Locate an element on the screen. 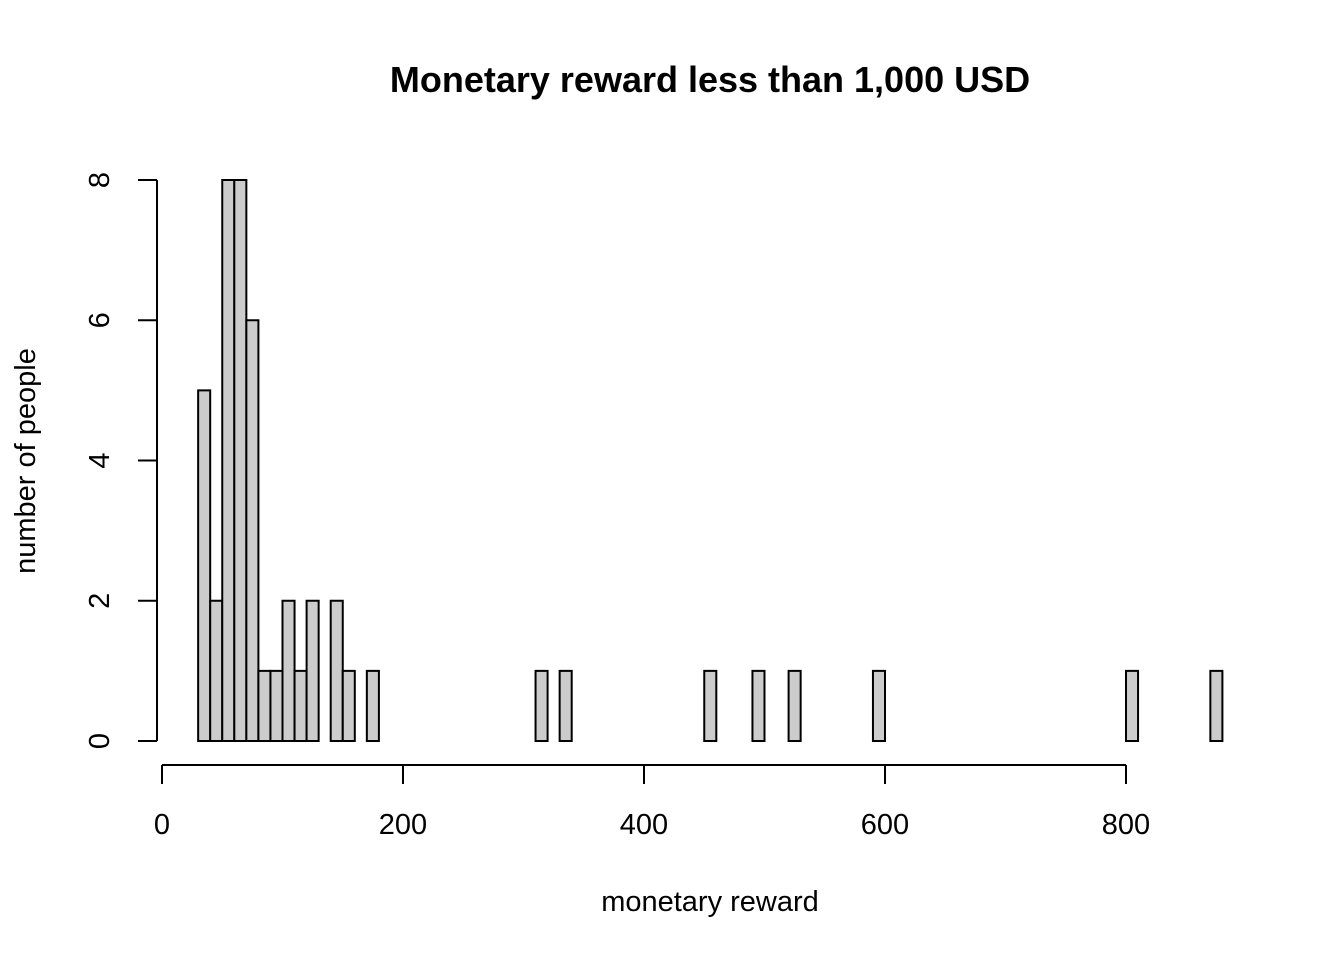  x-tick-label: 600 is located at coordinates (885, 825).